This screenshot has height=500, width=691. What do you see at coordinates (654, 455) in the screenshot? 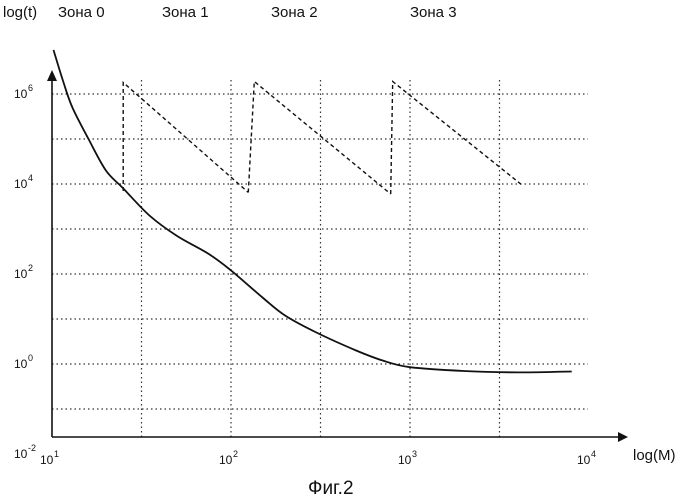
I see `x-axis-label: log(M)` at bounding box center [654, 455].